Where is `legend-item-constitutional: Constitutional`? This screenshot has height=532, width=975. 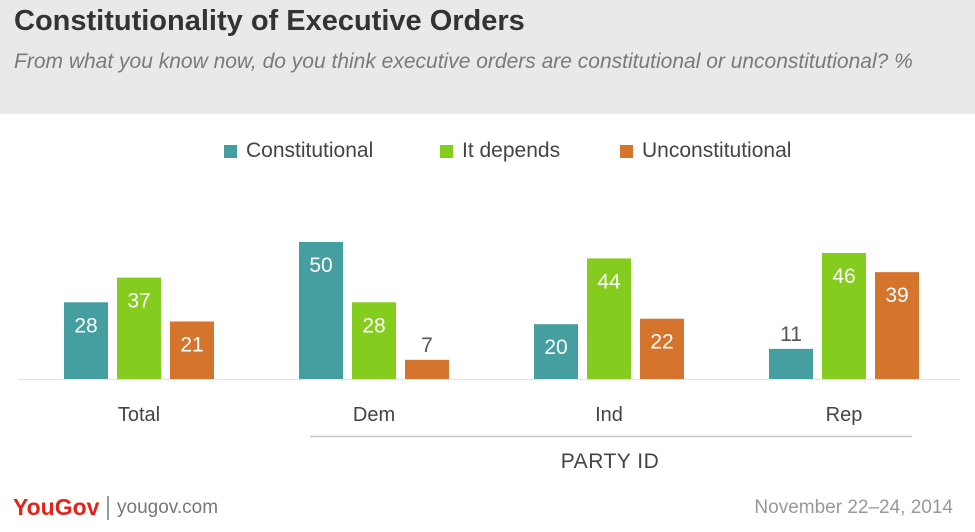 legend-item-constitutional: Constitutional is located at coordinates (298, 151).